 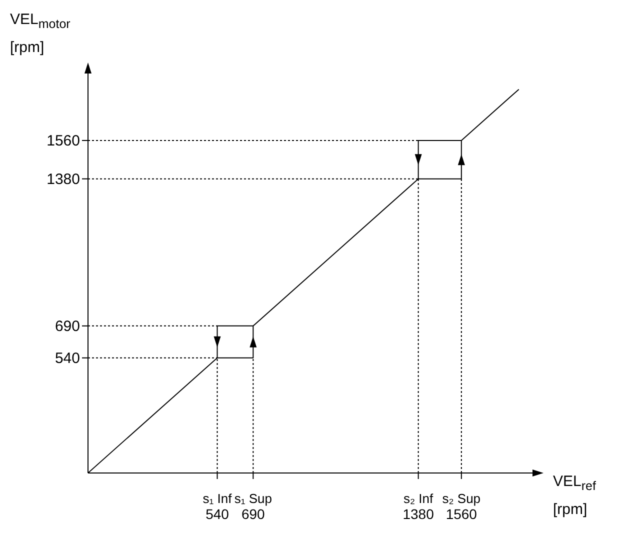 I want to click on y-tick-label: 1560, so click(x=63, y=141).